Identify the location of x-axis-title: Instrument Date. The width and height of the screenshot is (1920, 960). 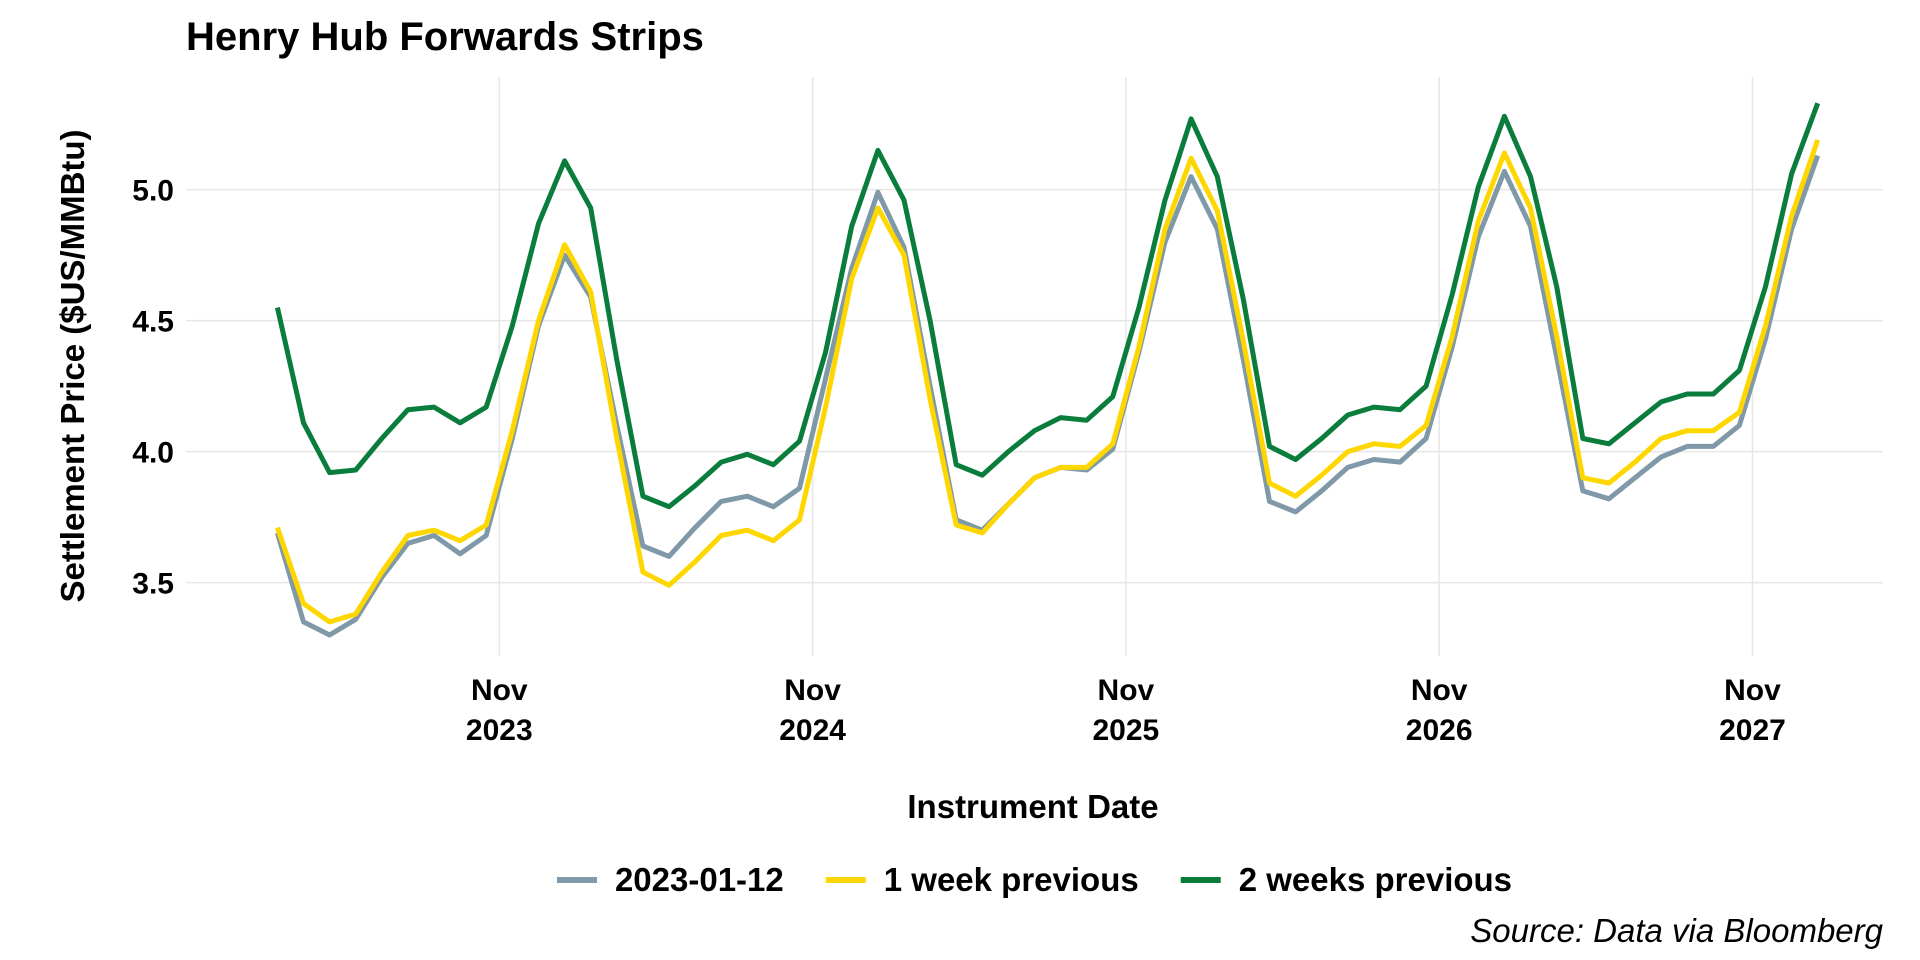
(1032, 806).